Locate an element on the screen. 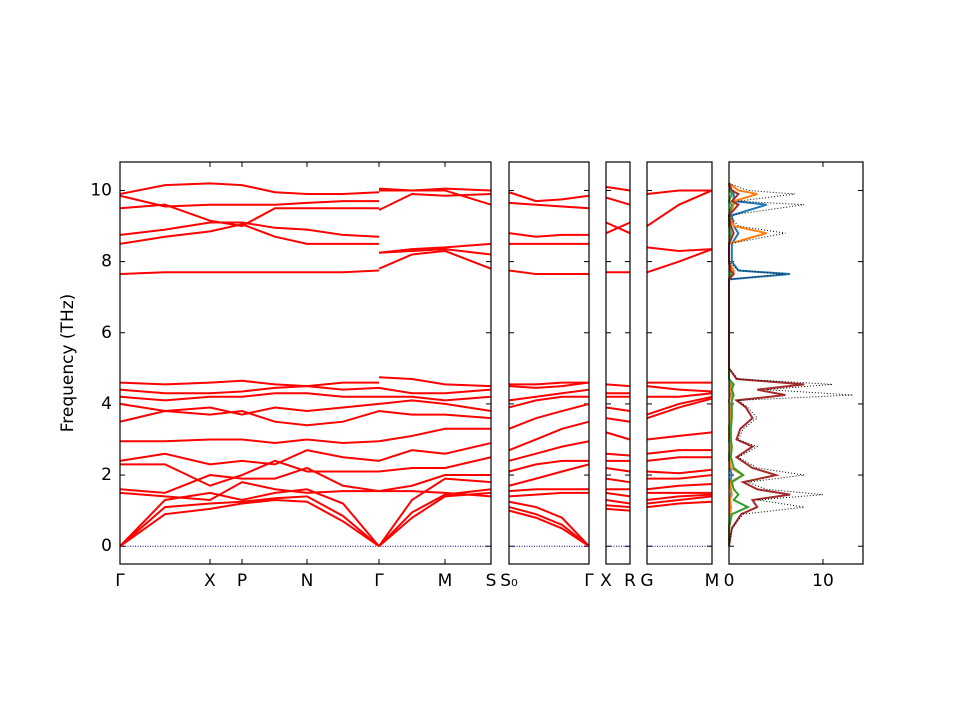 The image size is (960, 720). x-tick-label: P is located at coordinates (242, 581).